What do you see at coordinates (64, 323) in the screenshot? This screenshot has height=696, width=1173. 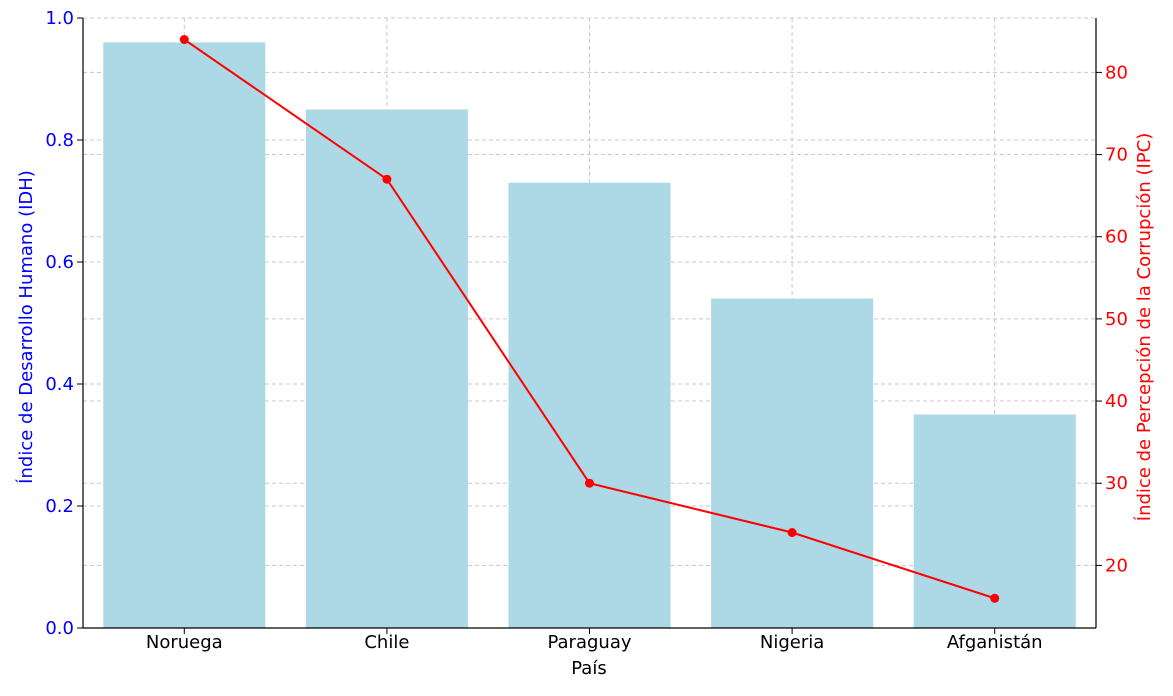 I see `y-ticks-left: 0.0 0.2 0.4 0.6 0.8 1.0` at bounding box center [64, 323].